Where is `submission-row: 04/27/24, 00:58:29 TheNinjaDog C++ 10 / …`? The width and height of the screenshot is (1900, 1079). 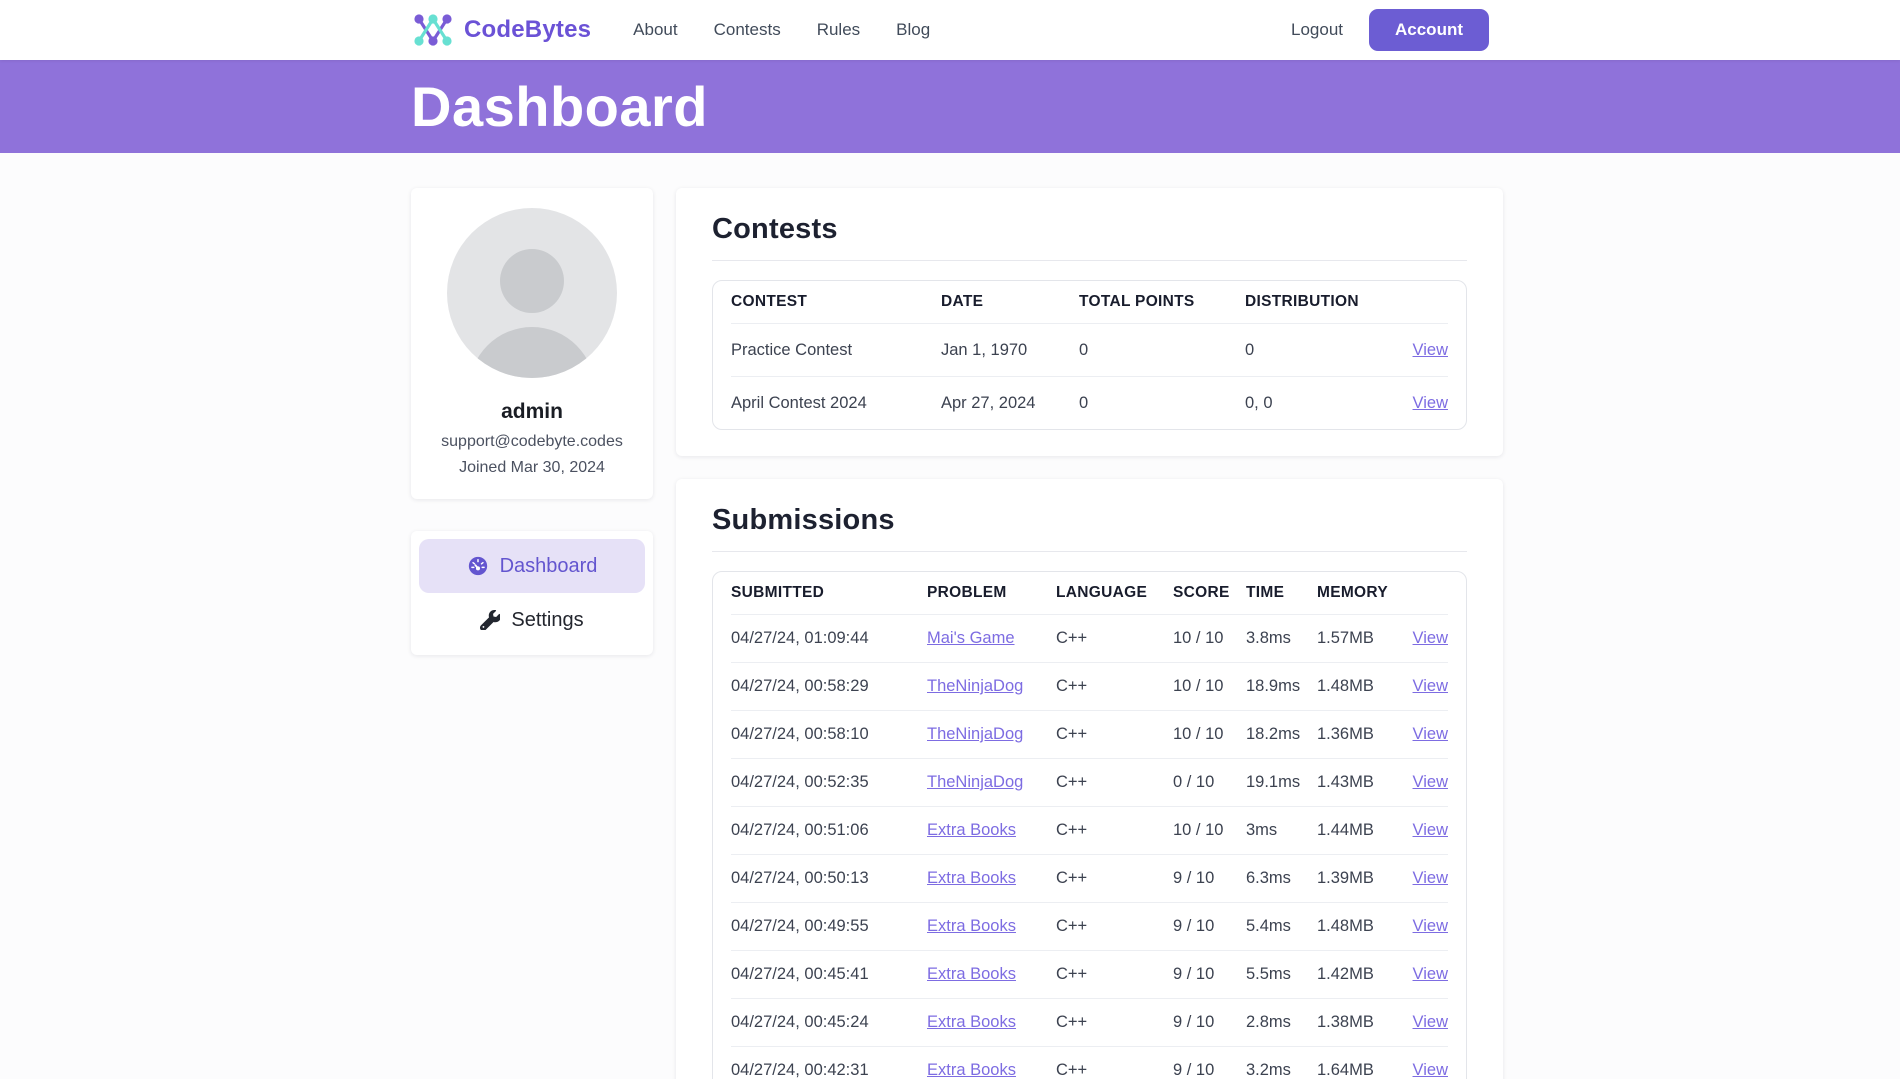
submission-row: 04/27/24, 00:58:29 TheNinjaDog C++ 10 / … is located at coordinates (1089, 686).